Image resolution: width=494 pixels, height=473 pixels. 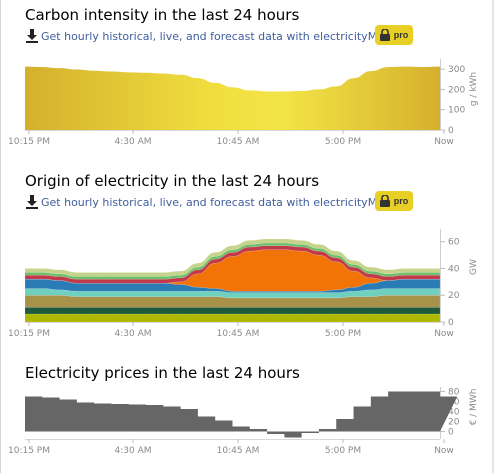 What do you see at coordinates (162, 373) in the screenshot?
I see `prices-title: Electricity prices in the last 24 hours` at bounding box center [162, 373].